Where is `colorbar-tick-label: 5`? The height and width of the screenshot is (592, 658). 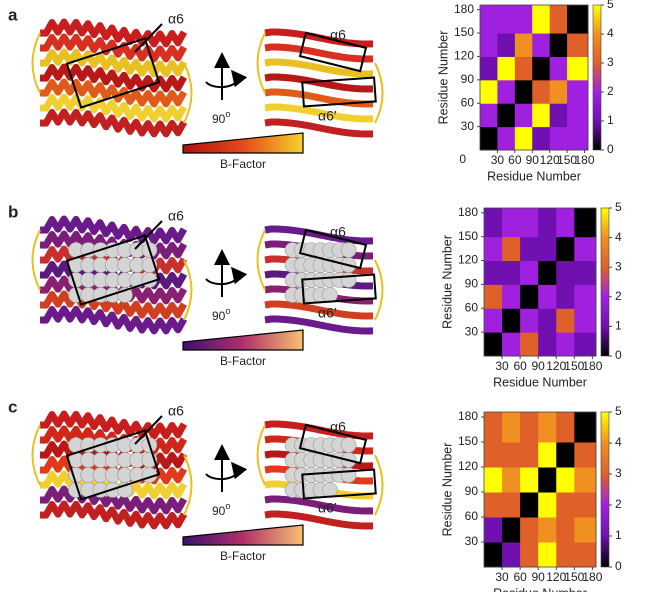 colorbar-tick-label: 5 is located at coordinates (610, 5).